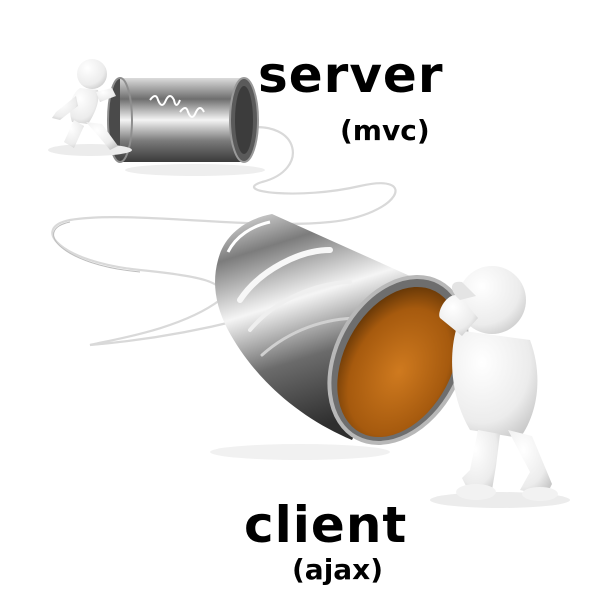 This screenshot has width=600, height=600. Describe the element at coordinates (351, 75) in the screenshot. I see `server-label: server` at that location.